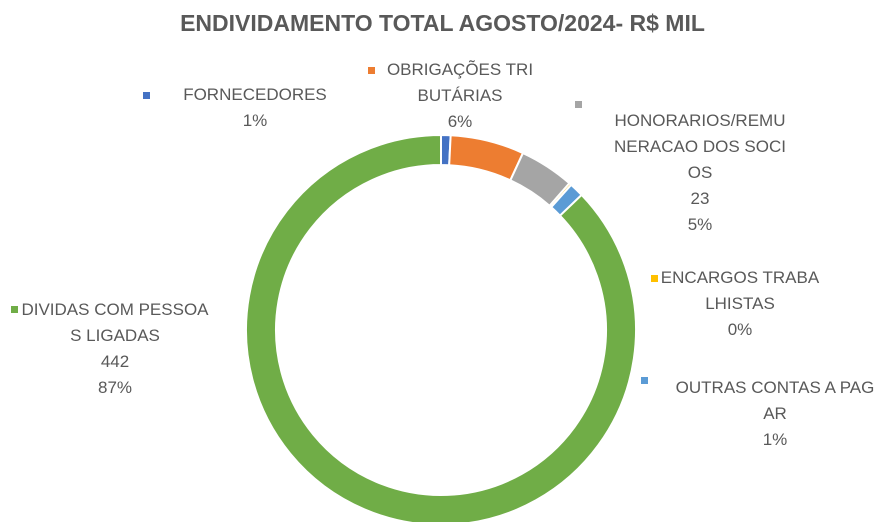 Image resolution: width=885 pixels, height=522 pixels. What do you see at coordinates (740, 329) in the screenshot?
I see `percent-label: 0%` at bounding box center [740, 329].